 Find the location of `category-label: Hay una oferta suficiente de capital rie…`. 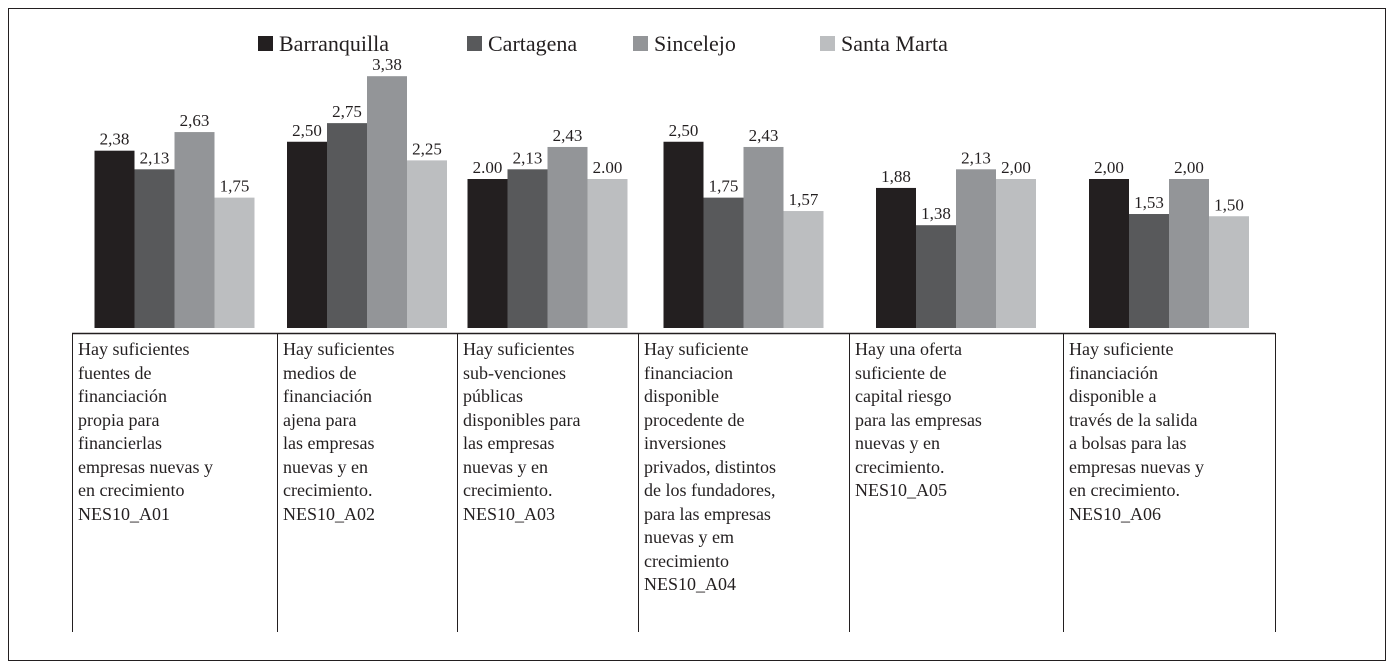

category-label: Hay una oferta suficiente de capital rie… is located at coordinates (918, 419).